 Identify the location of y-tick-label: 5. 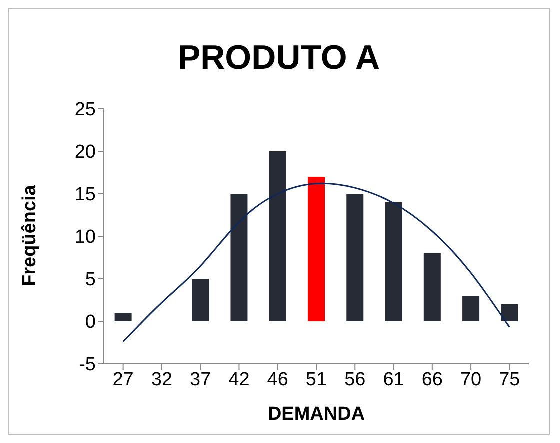
(90, 280).